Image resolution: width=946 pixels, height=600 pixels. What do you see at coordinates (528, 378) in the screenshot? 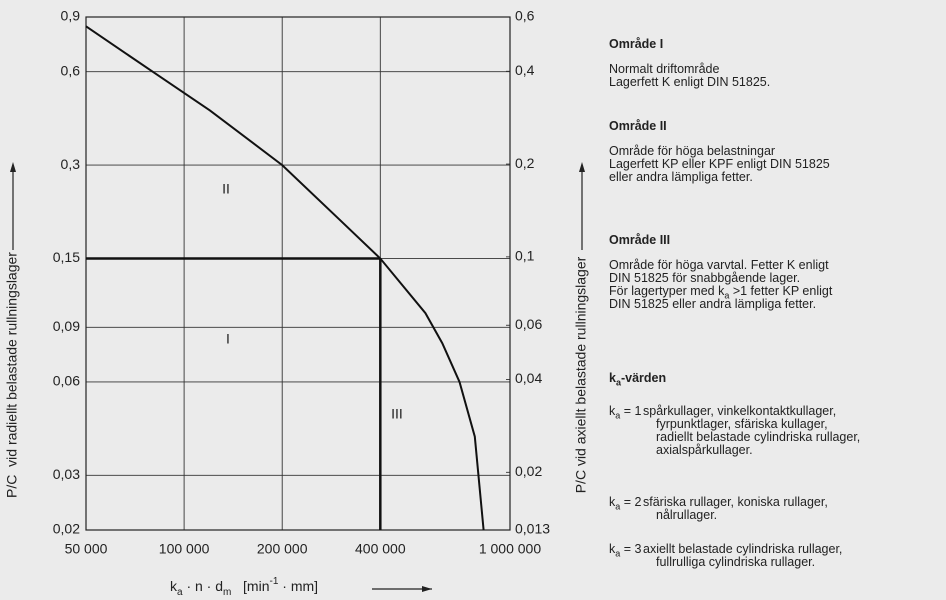
I see `y2-tick-label: 0,04` at bounding box center [528, 378].